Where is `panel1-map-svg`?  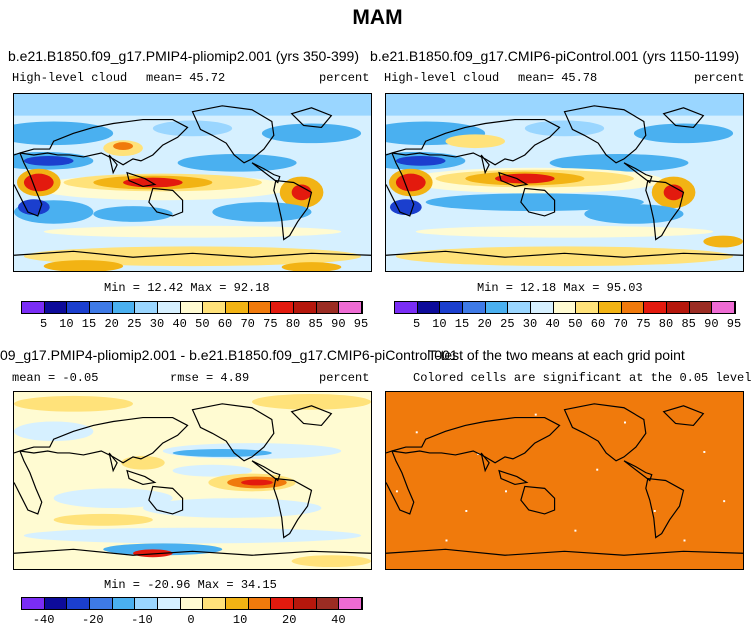
panel1-map-svg is located at coordinates (192, 182).